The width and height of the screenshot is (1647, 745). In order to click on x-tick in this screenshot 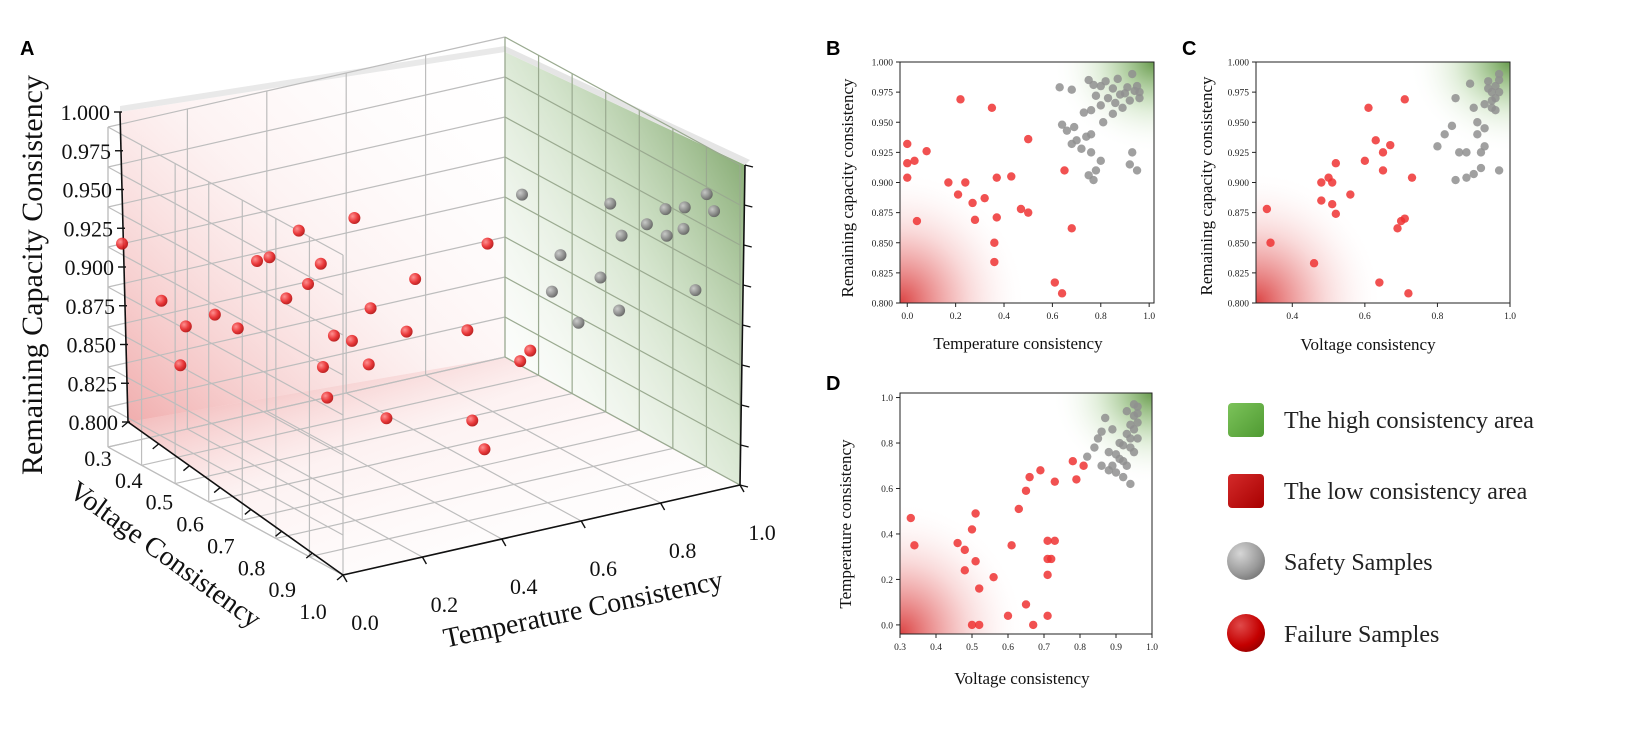, I will do `click(662, 506)`.